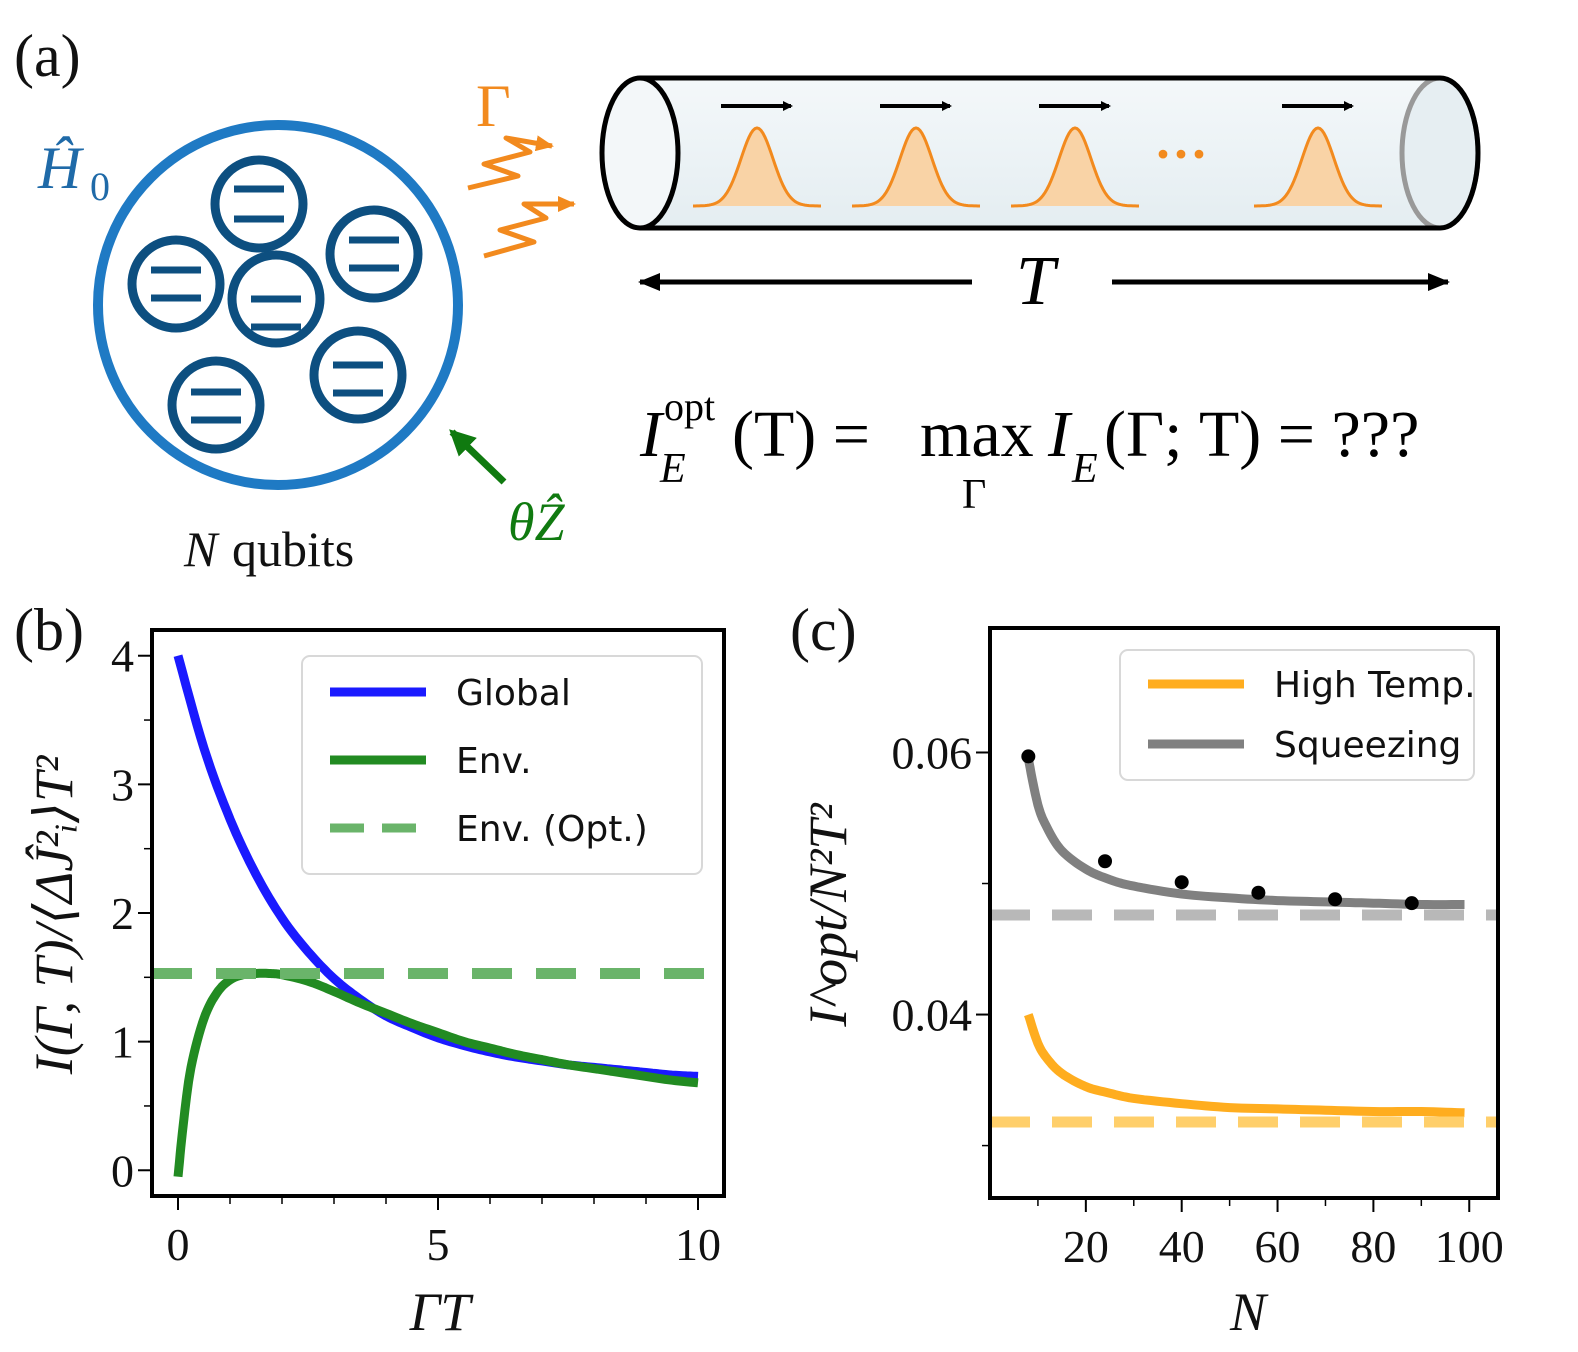 Image resolution: width=1578 pixels, height=1352 pixels. I want to click on y-tick-label: 0, so click(122, 1170).